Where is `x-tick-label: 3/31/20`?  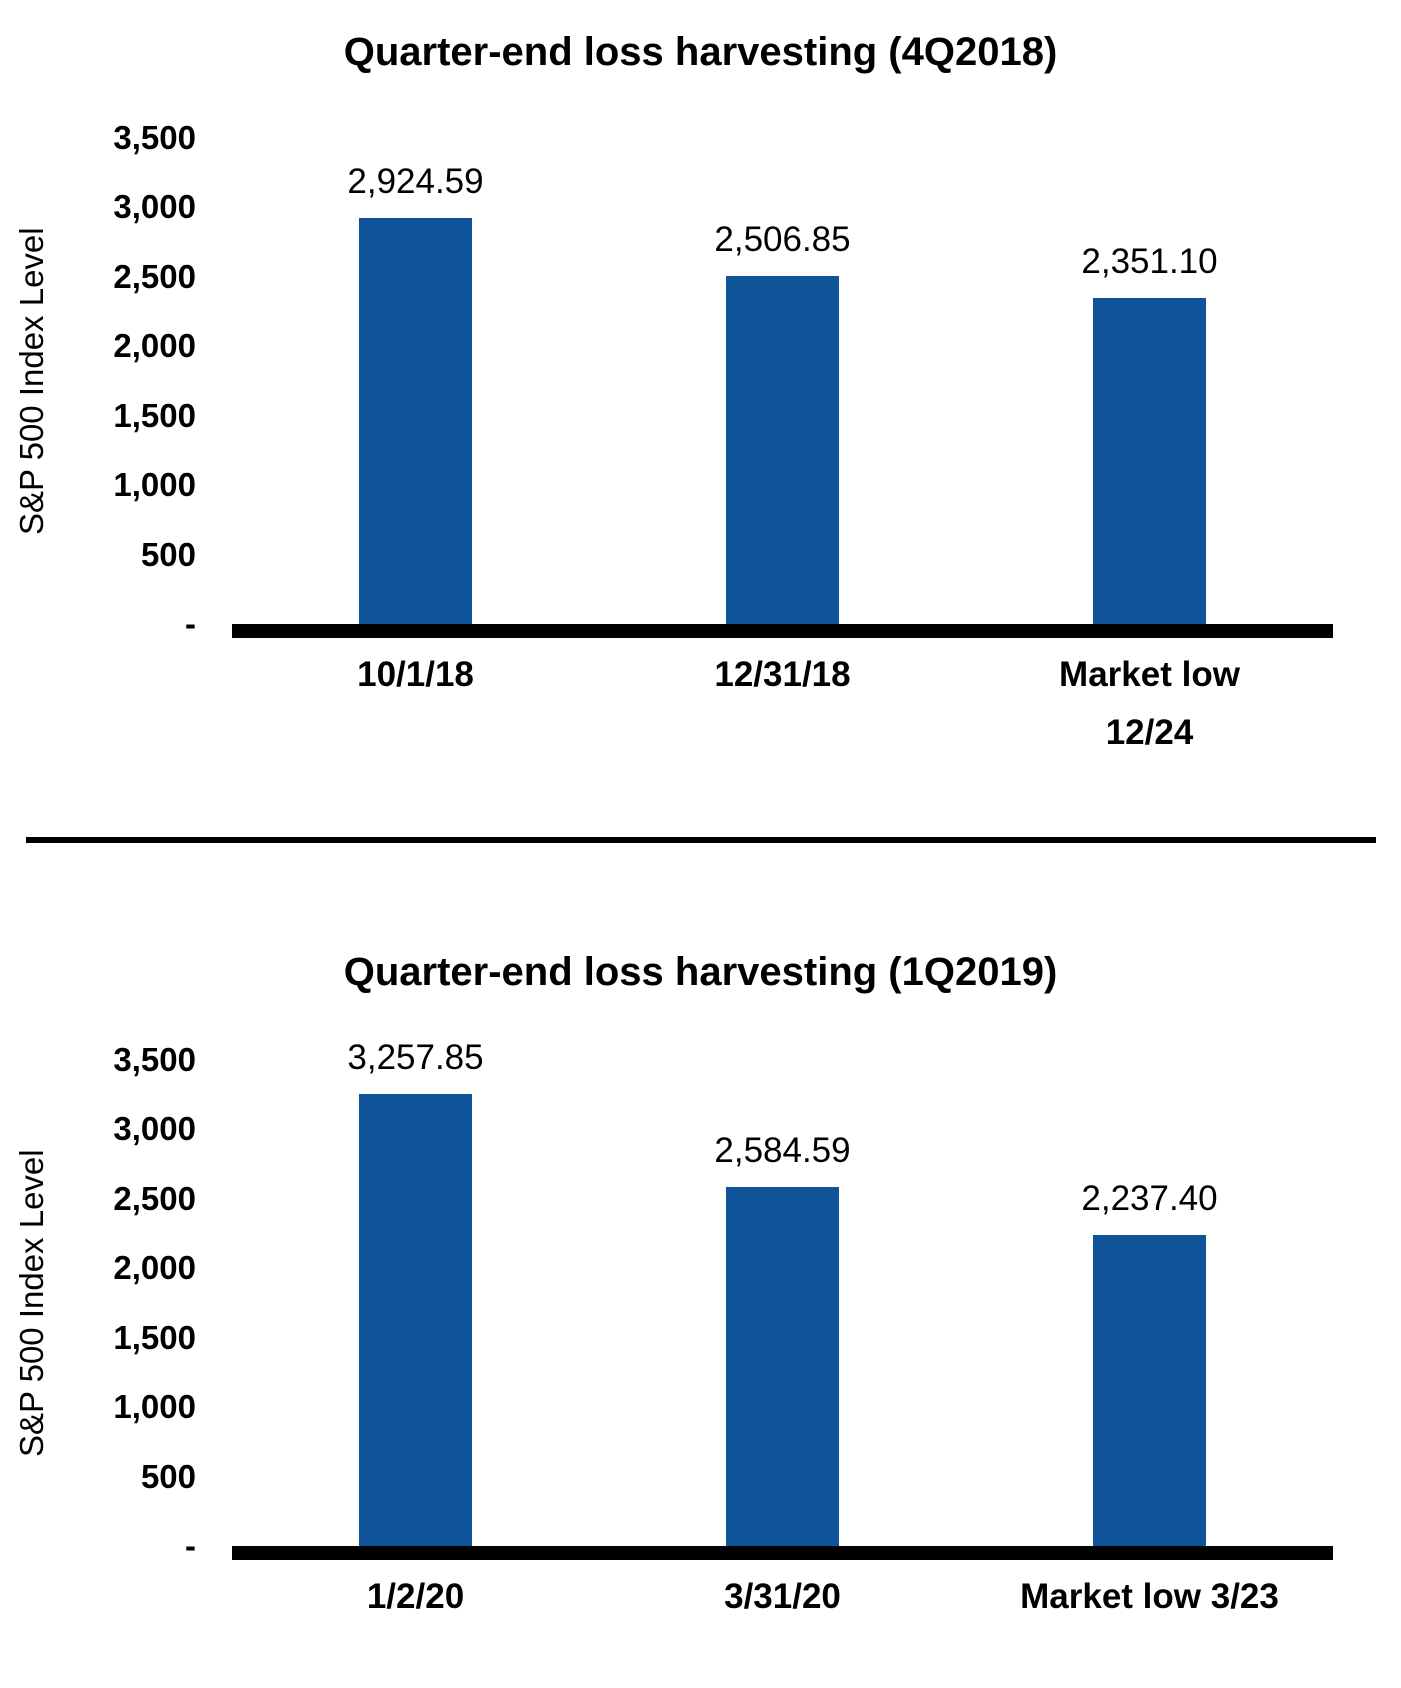
x-tick-label: 3/31/20 is located at coordinates (782, 1597).